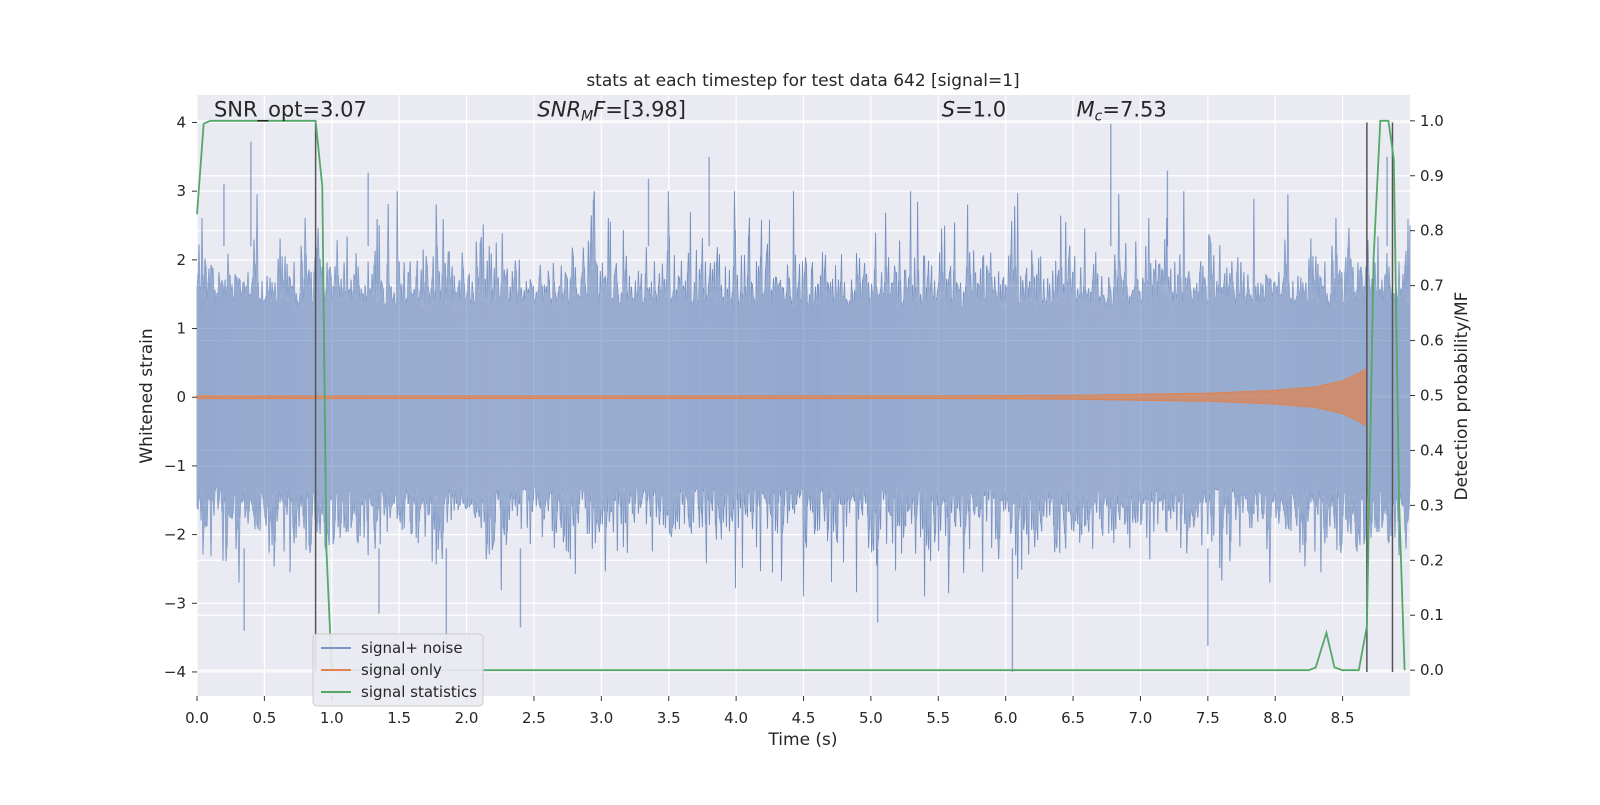 The height and width of the screenshot is (805, 1600). I want to click on legend-label: signal+ noise, so click(412, 648).